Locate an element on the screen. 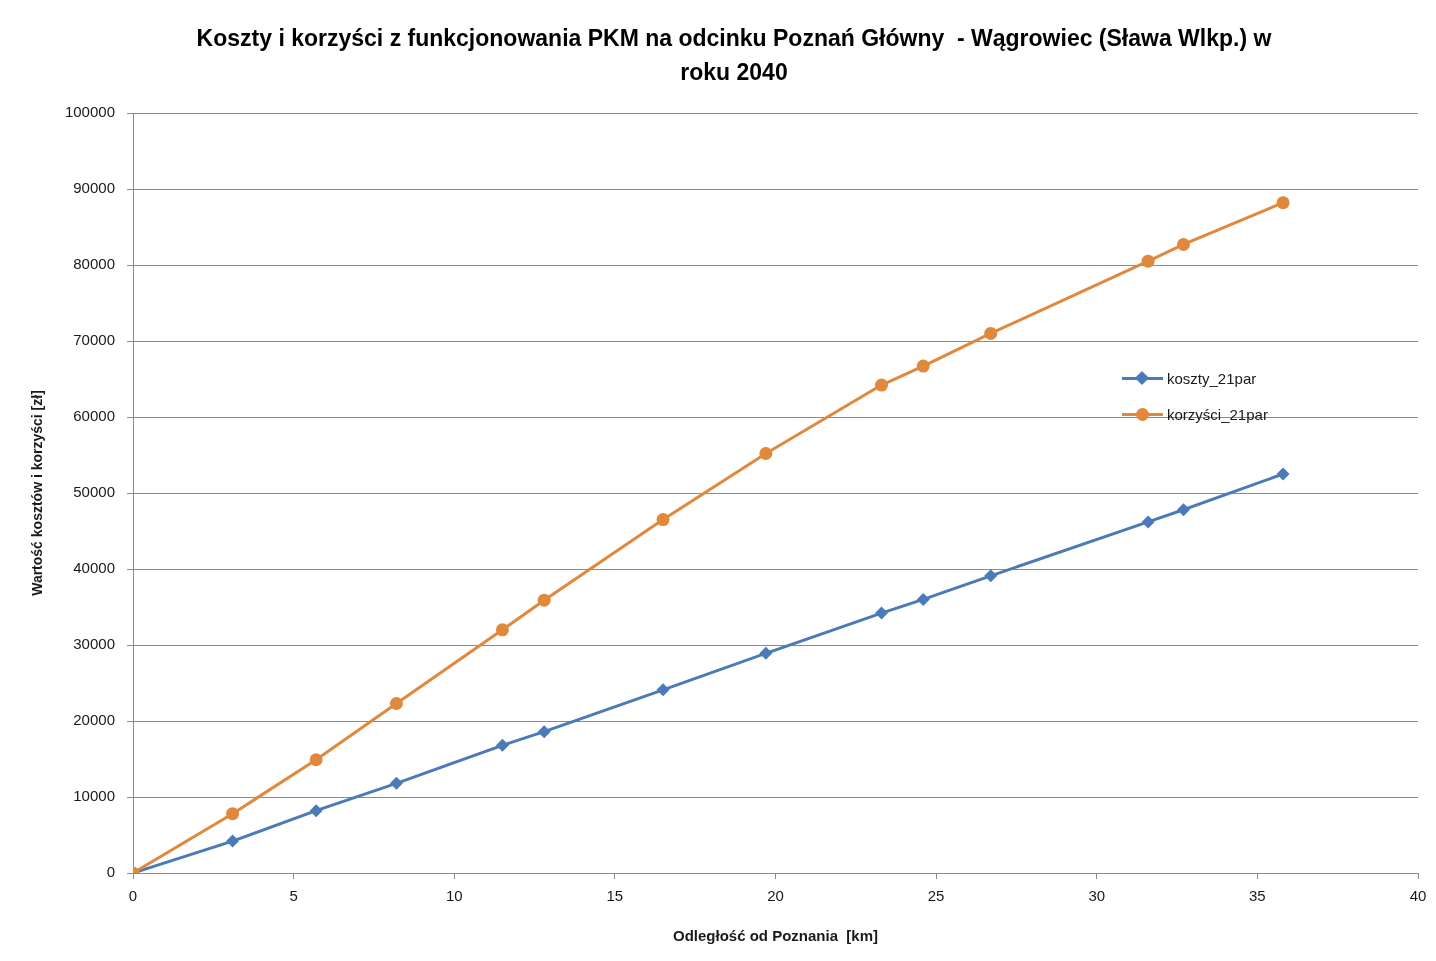 The width and height of the screenshot is (1436, 961). x-tick-label: 10 is located at coordinates (454, 896).